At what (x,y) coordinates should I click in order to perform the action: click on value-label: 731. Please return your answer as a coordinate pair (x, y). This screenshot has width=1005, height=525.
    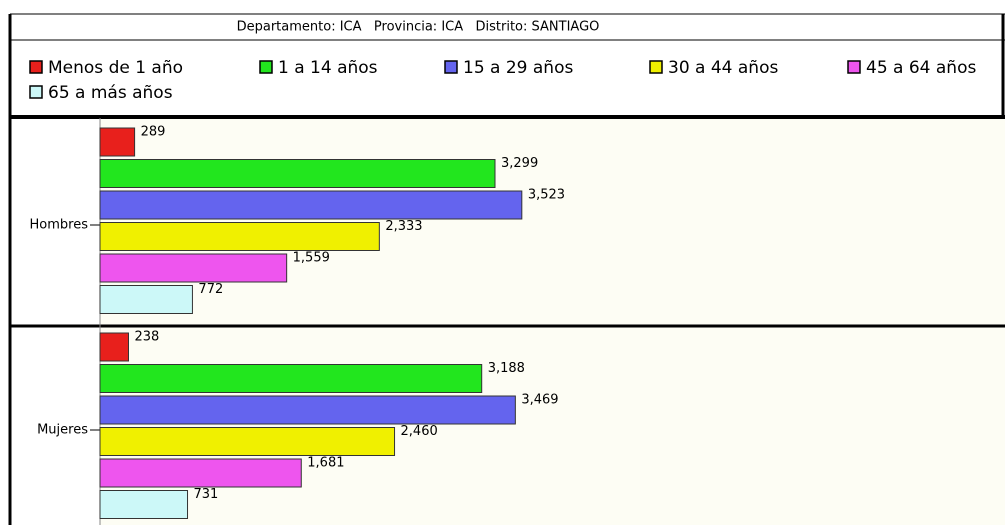
    Looking at the image, I should click on (206, 494).